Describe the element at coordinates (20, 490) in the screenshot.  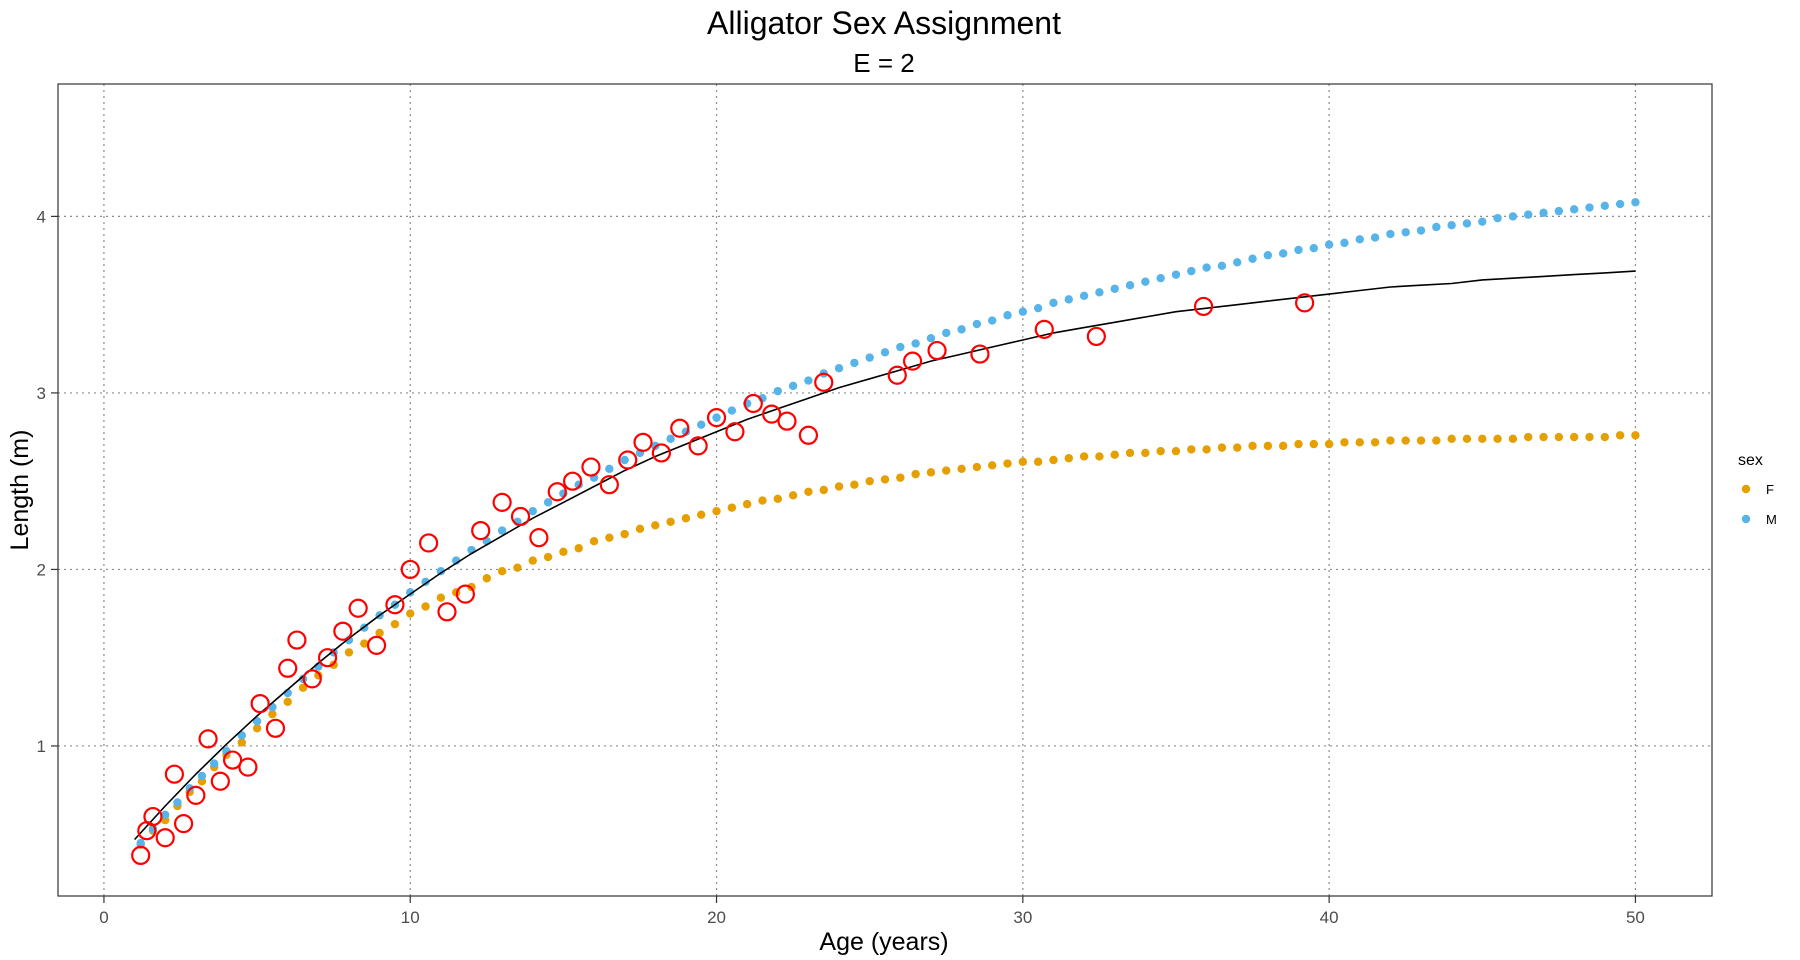
I see `y-axis-title: Length (m)` at that location.